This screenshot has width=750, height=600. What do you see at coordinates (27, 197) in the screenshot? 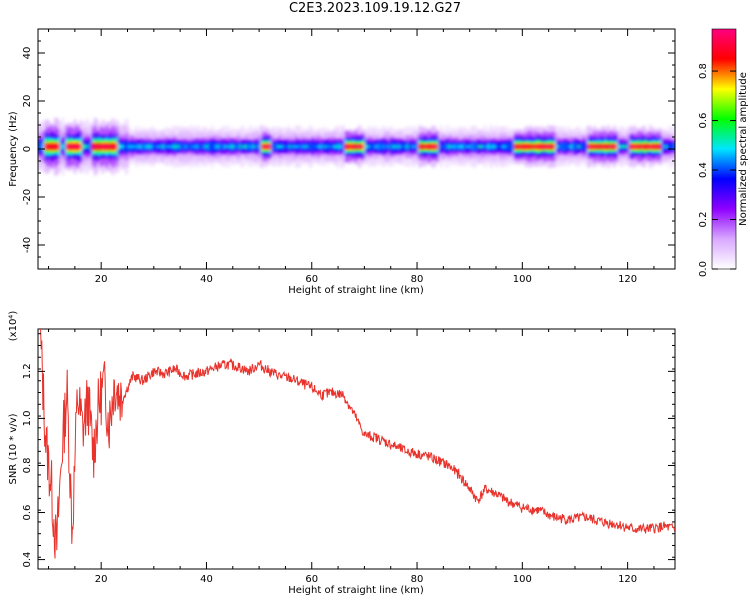
I see `y-tick-label: -20` at bounding box center [27, 197].